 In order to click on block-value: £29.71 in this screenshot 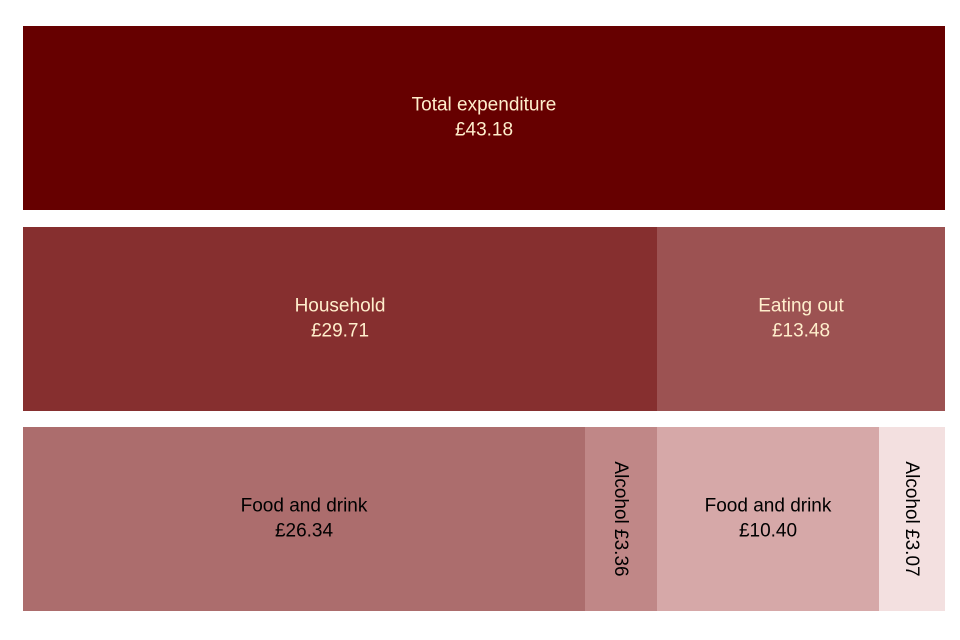, I will do `click(340, 331)`.